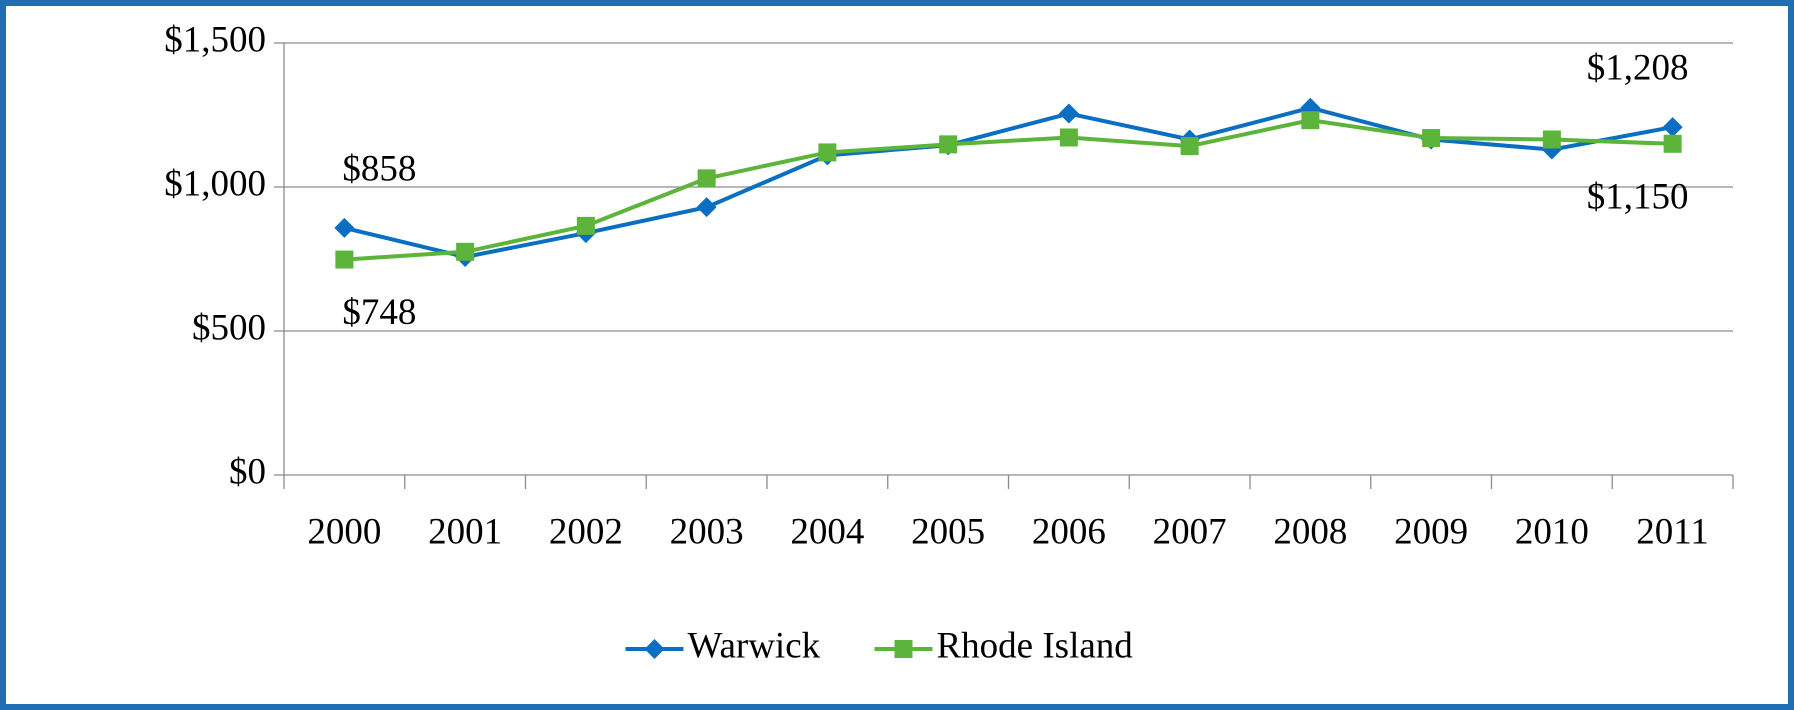 Image resolution: width=1794 pixels, height=710 pixels. Describe the element at coordinates (1310, 531) in the screenshot. I see `x-tick-label: 2008` at that location.